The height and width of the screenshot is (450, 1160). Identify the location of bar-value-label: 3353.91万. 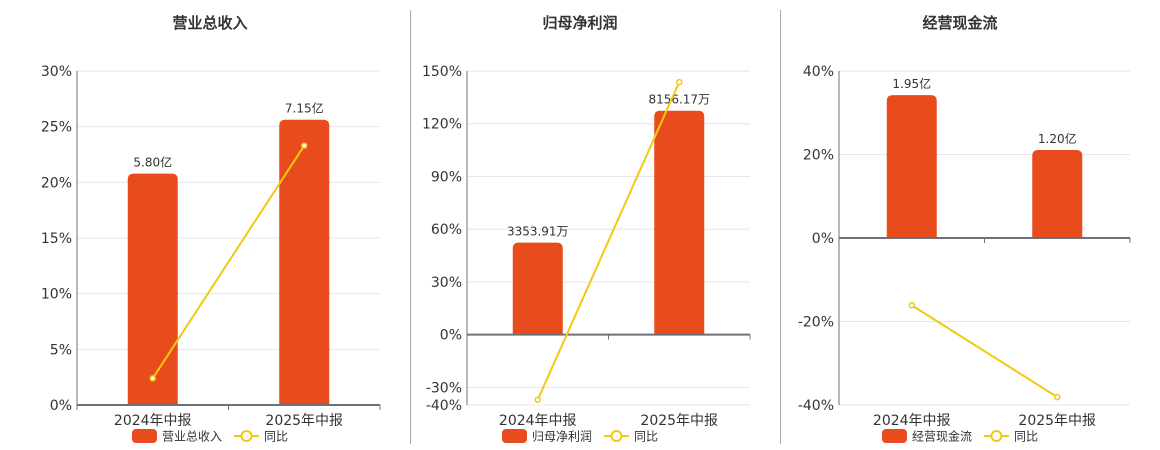
(538, 232).